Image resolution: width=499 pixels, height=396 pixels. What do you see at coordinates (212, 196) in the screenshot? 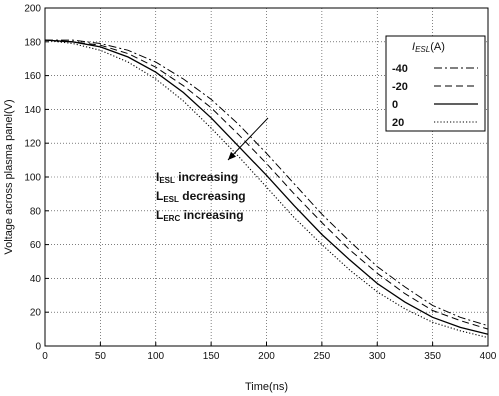
I see `annotation-line-2-rest: decreasing` at bounding box center [212, 196].